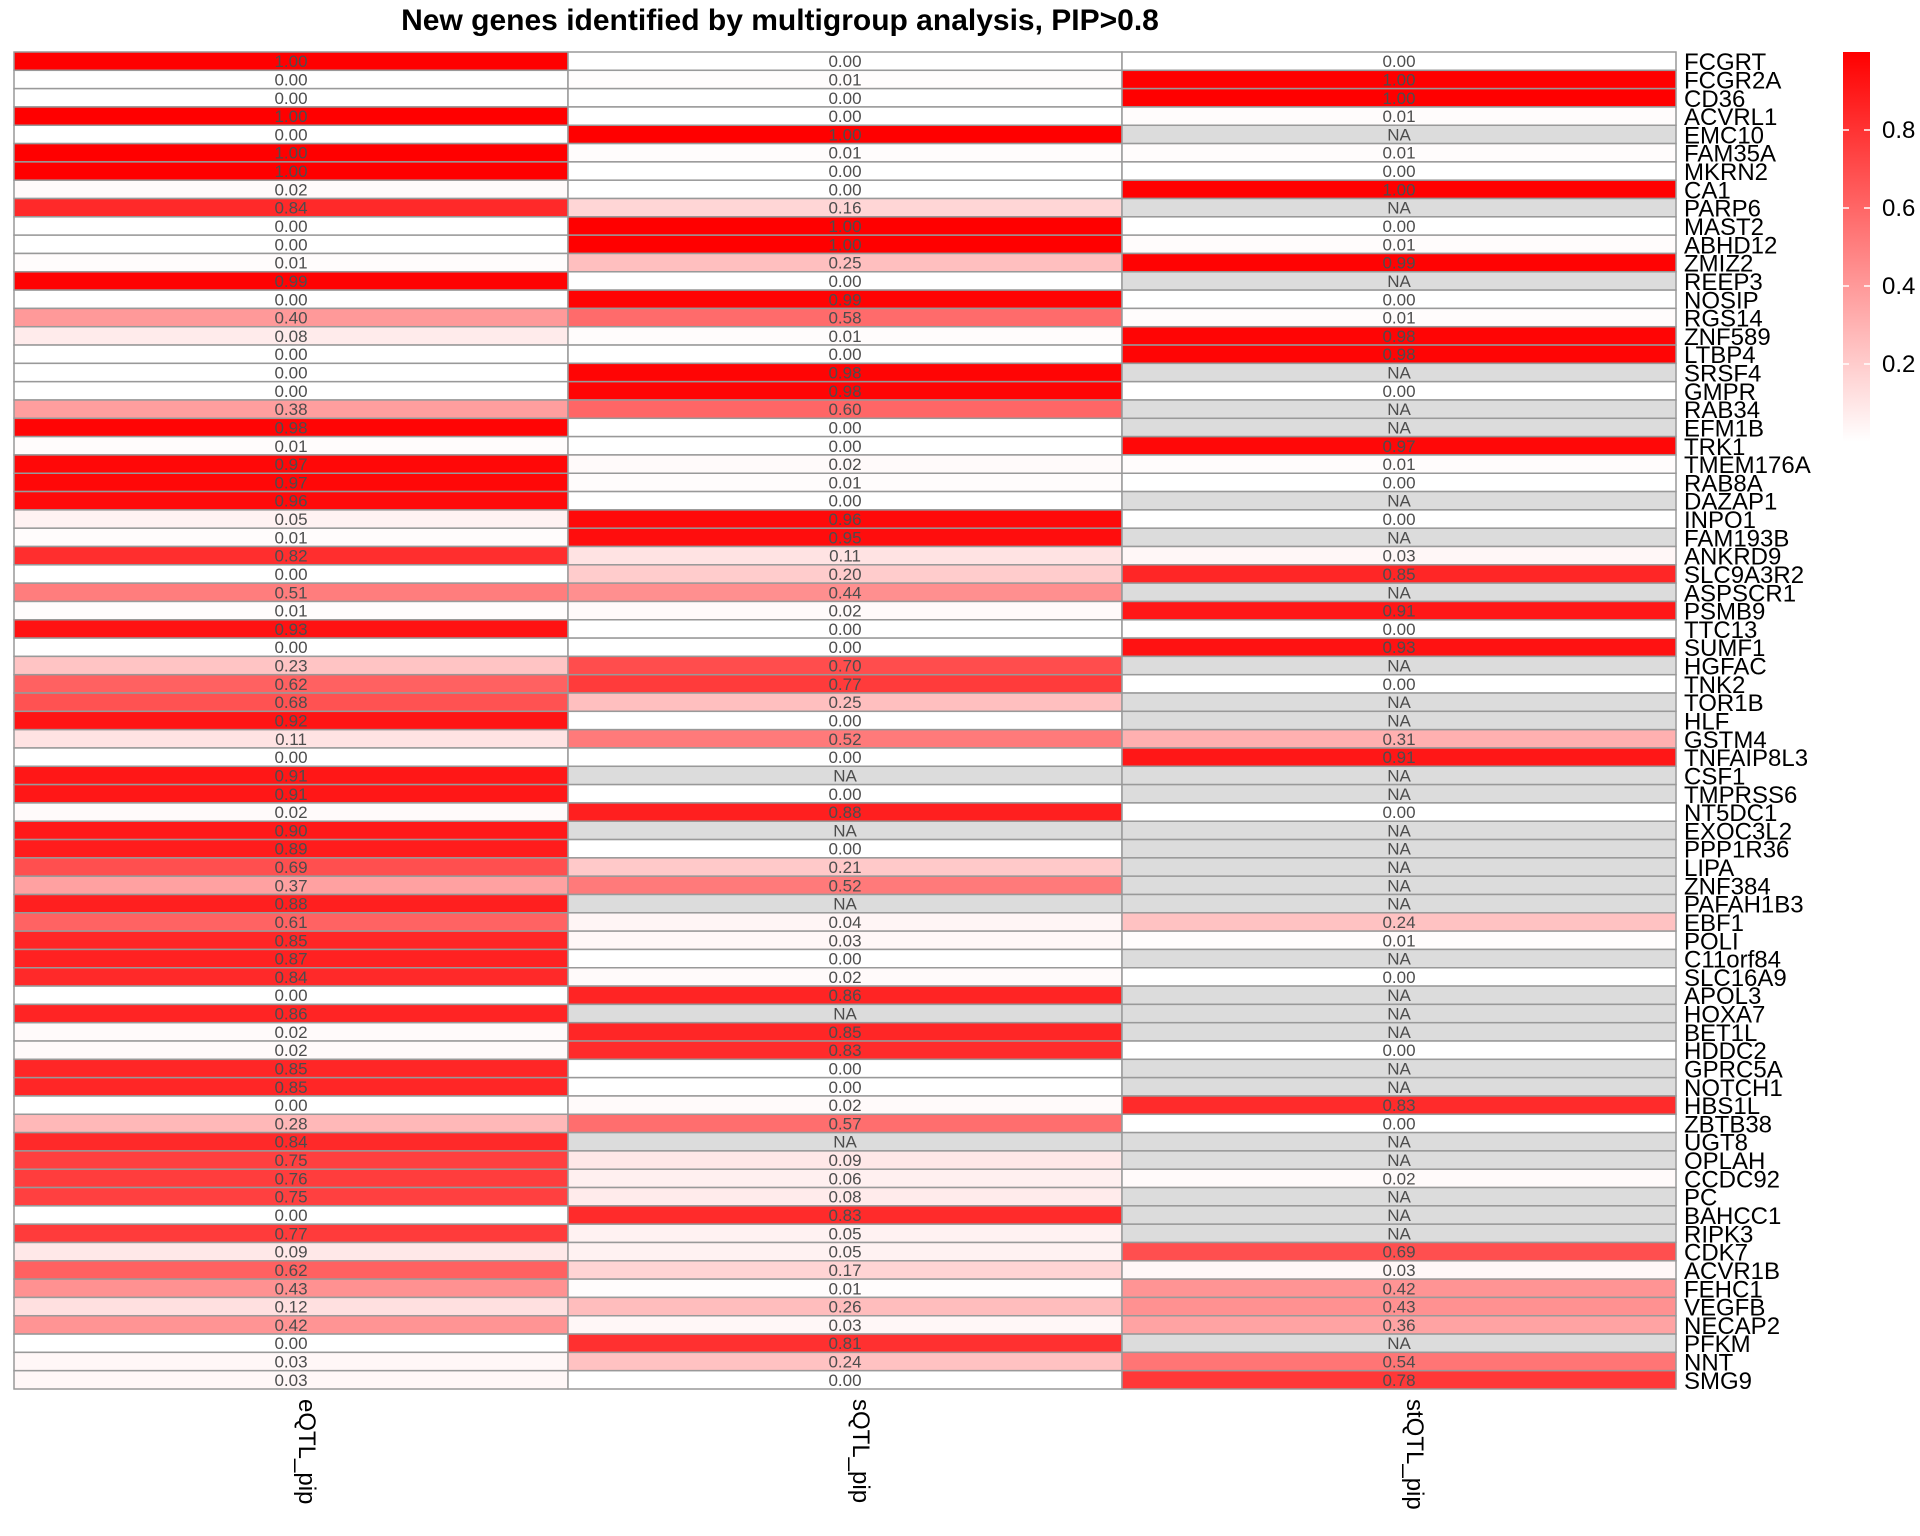 This screenshot has width=1920, height=1536. I want to click on cell-value-label: 0.21, so click(844, 867).